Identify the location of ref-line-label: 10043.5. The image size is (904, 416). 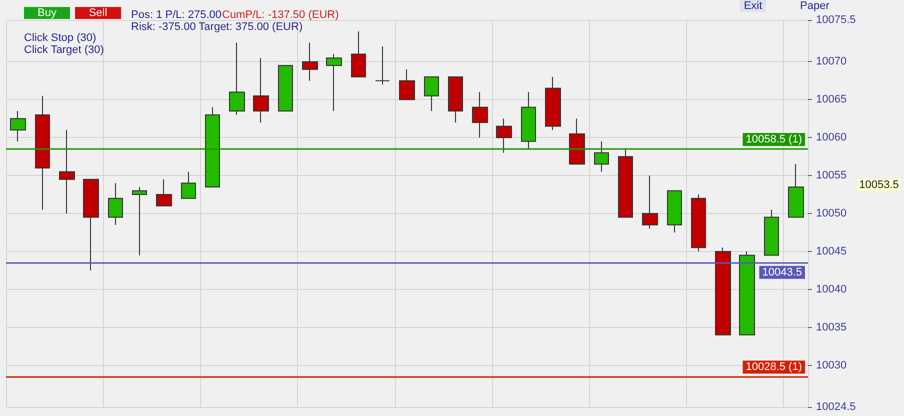
(782, 272).